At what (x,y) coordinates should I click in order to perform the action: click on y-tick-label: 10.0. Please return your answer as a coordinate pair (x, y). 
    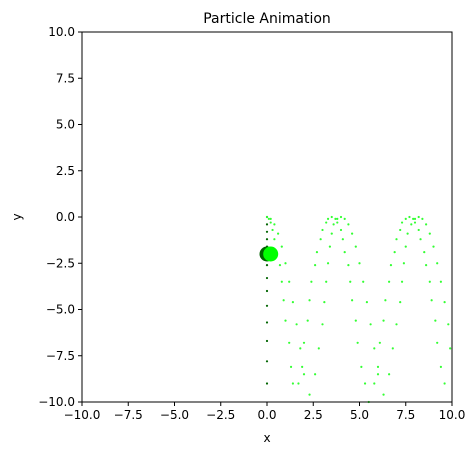
    Looking at the image, I should click on (61, 32).